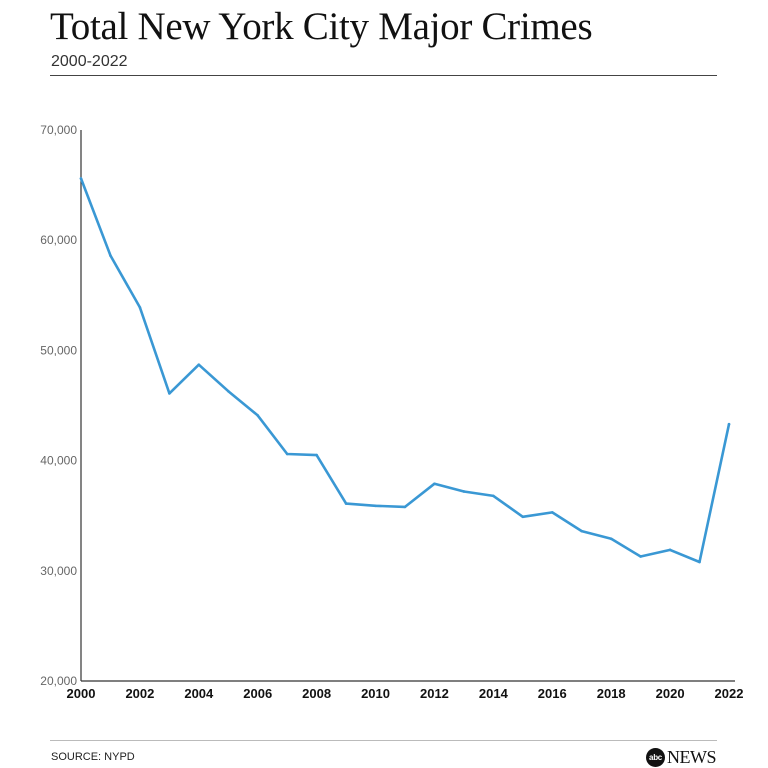 The image size is (768, 768). Describe the element at coordinates (670, 693) in the screenshot. I see `x-tick-label: 2020` at that location.